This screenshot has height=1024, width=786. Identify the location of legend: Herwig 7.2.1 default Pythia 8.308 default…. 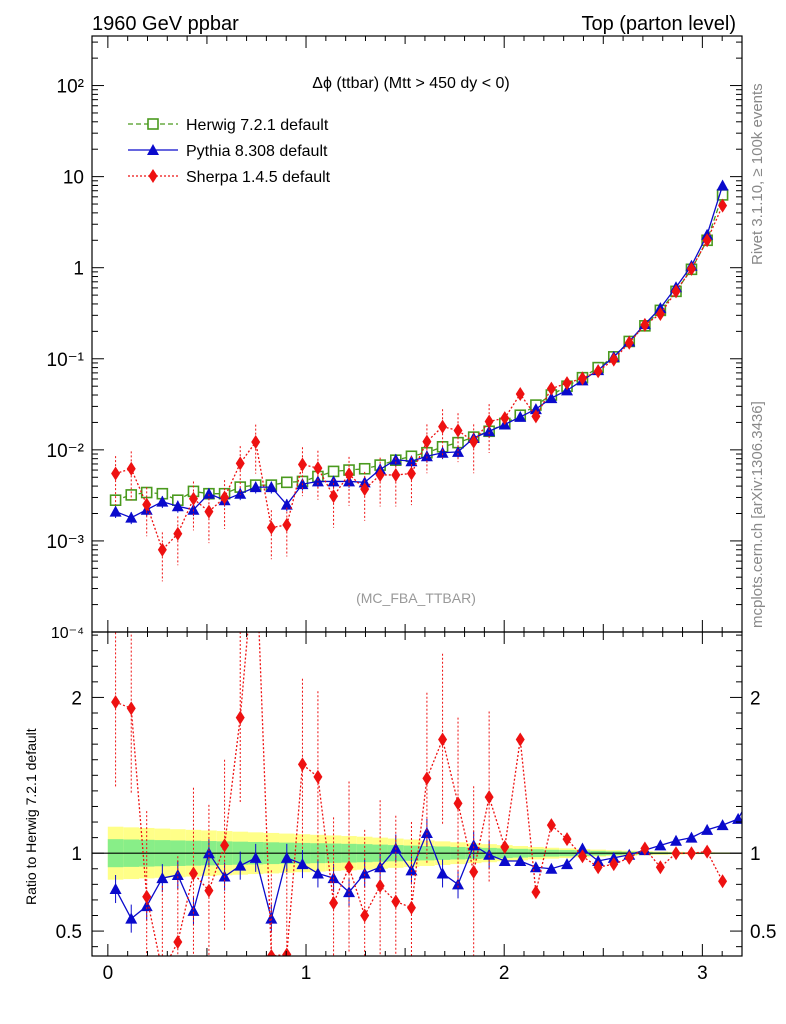
(229, 151).